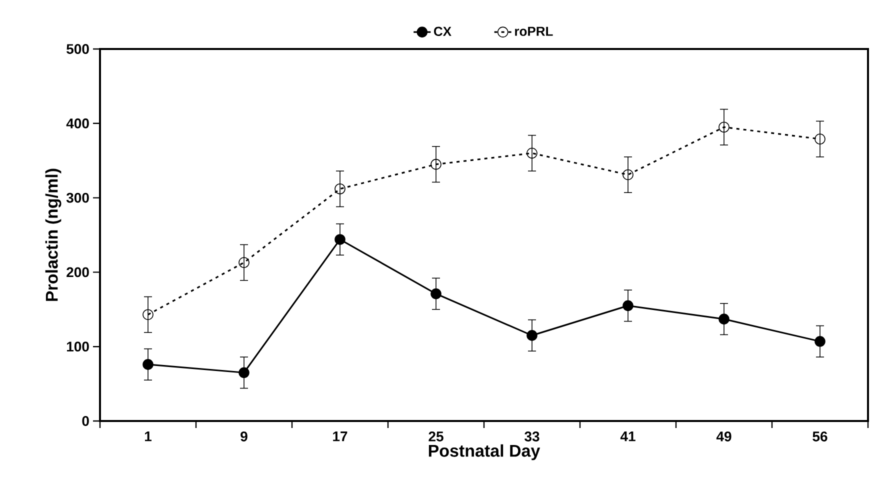  I want to click on legend-label: roPRL, so click(534, 31).